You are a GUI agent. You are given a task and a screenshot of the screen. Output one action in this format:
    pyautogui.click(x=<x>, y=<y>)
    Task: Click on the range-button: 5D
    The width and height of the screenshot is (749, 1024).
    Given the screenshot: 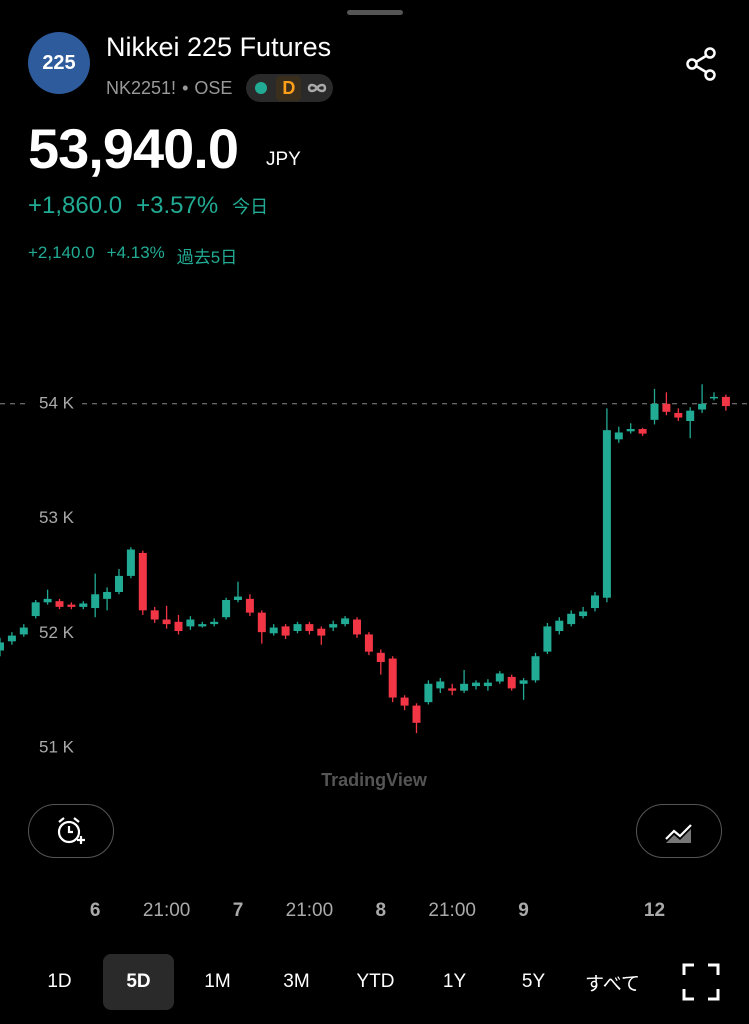 What is the action you would take?
    pyautogui.click(x=138, y=982)
    